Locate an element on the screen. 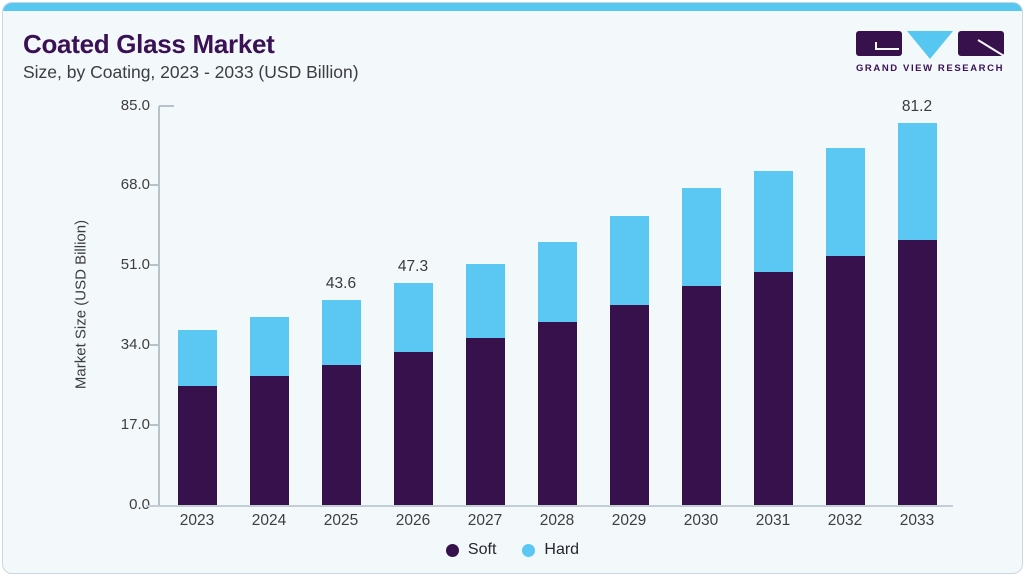 The image size is (1025, 576). legend-label: Hard is located at coordinates (562, 549).